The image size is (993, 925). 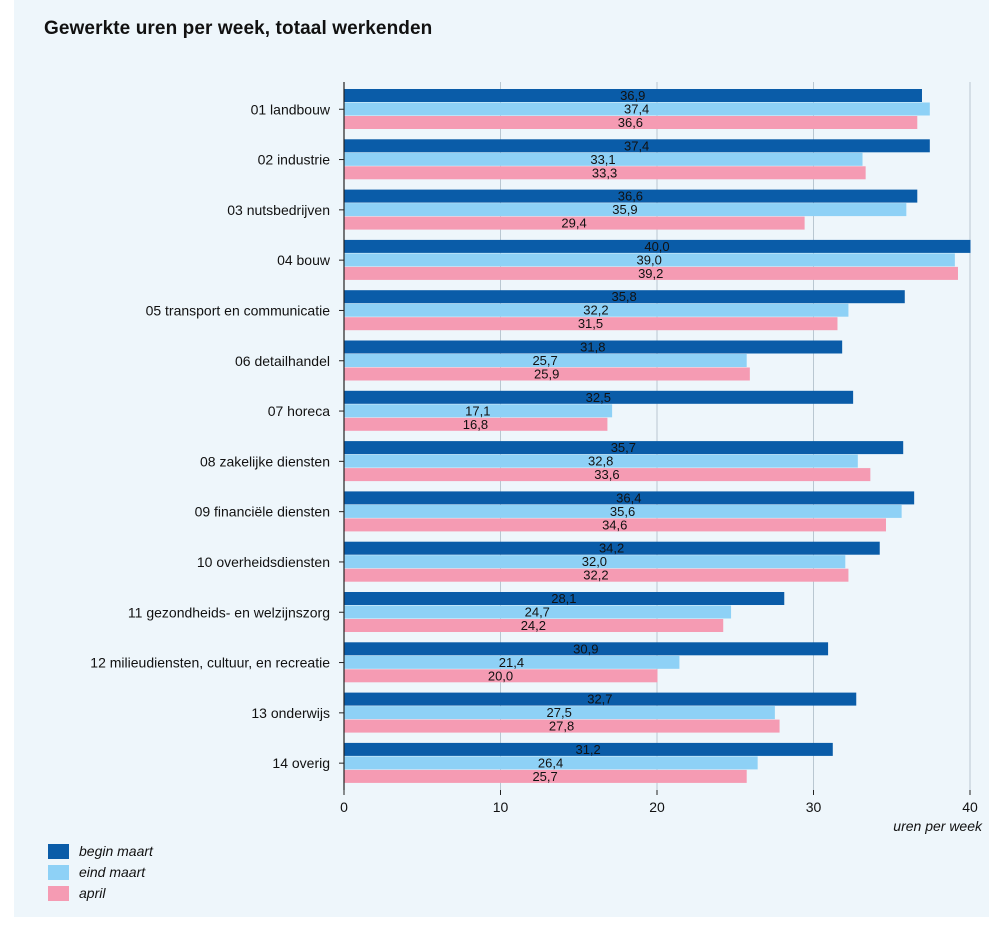 I want to click on bar-value-label: 31,2, so click(x=587, y=749).